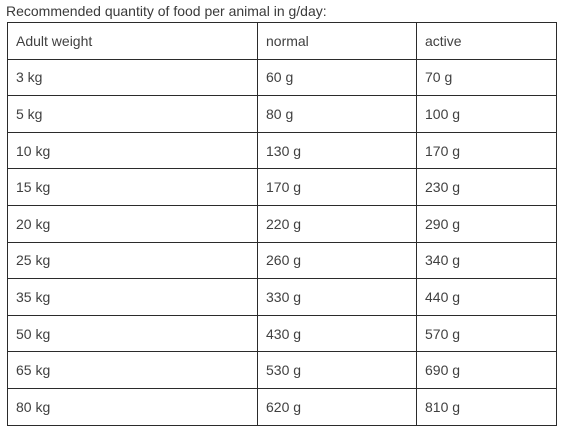 The width and height of the screenshot is (561, 429). Describe the element at coordinates (132, 223) in the screenshot. I see `weight-cell: 20 kg` at that location.